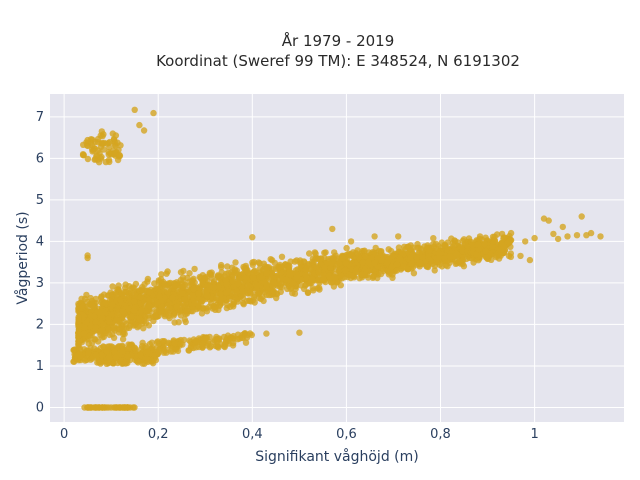 The image size is (640, 480). What do you see at coordinates (40, 200) in the screenshot?
I see `y-tick-label: 5` at bounding box center [40, 200].